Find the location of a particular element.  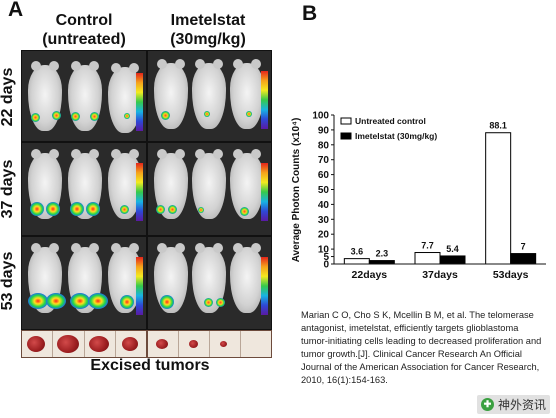

y-tick-label: 100 is located at coordinates (320, 116).